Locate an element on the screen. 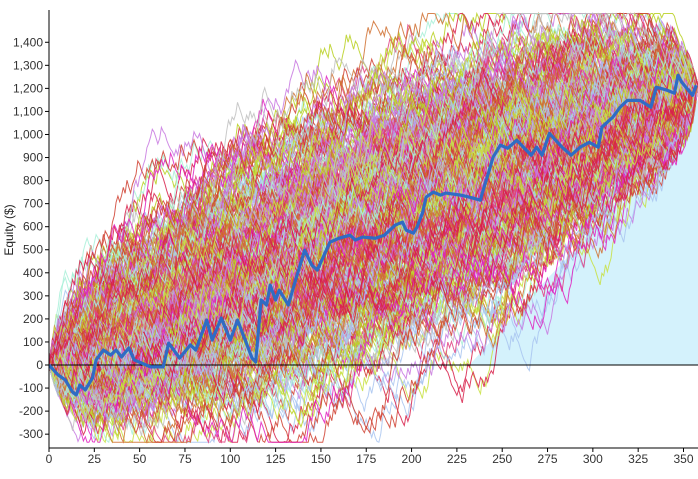 The height and width of the screenshot is (479, 698). y-tick-label: 700 is located at coordinates (33, 204).